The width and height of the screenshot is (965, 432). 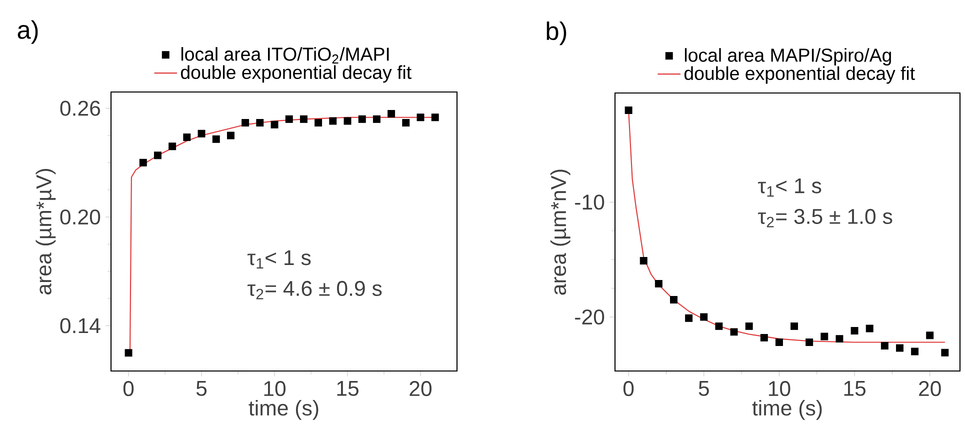 What do you see at coordinates (825, 218) in the screenshot?
I see `annotation: τ$_{2}$= 3.5 ± 1.0 s` at bounding box center [825, 218].